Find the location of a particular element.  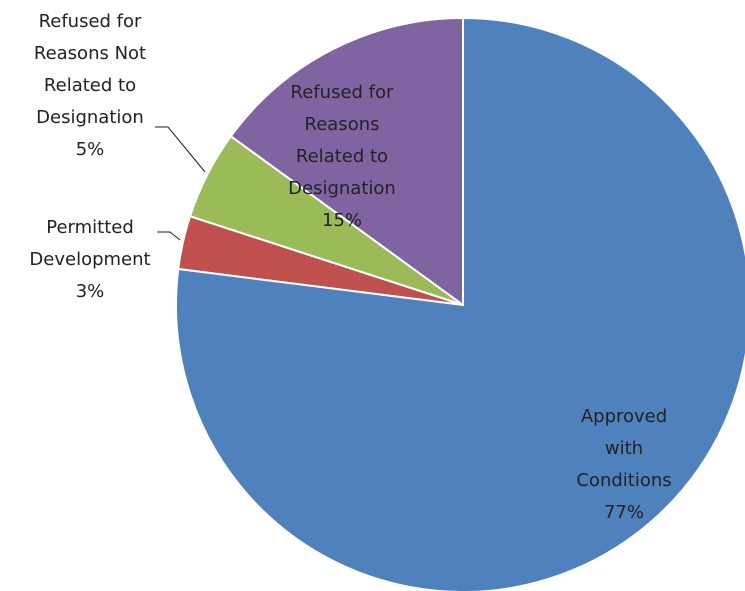

category-label: Approved with Conditions is located at coordinates (624, 448).